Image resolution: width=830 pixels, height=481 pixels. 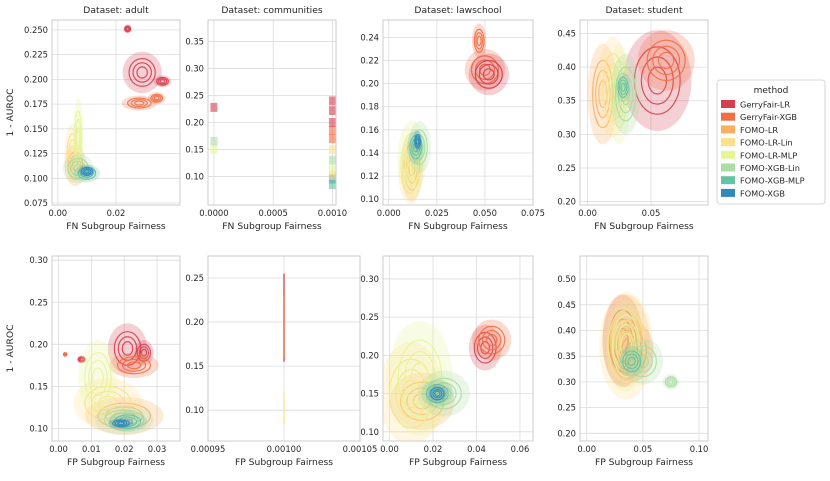 I want to click on y-tick-label: 0.250, so click(x=36, y=30).